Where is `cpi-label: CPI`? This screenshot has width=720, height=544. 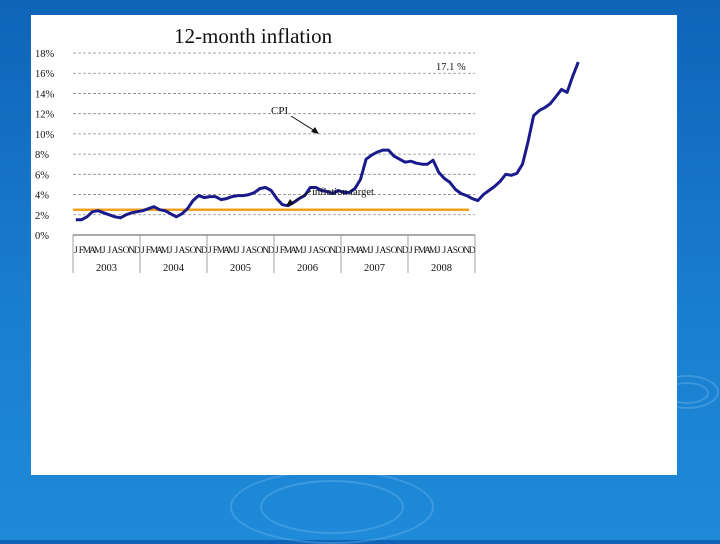
cpi-label: CPI is located at coordinates (279, 111).